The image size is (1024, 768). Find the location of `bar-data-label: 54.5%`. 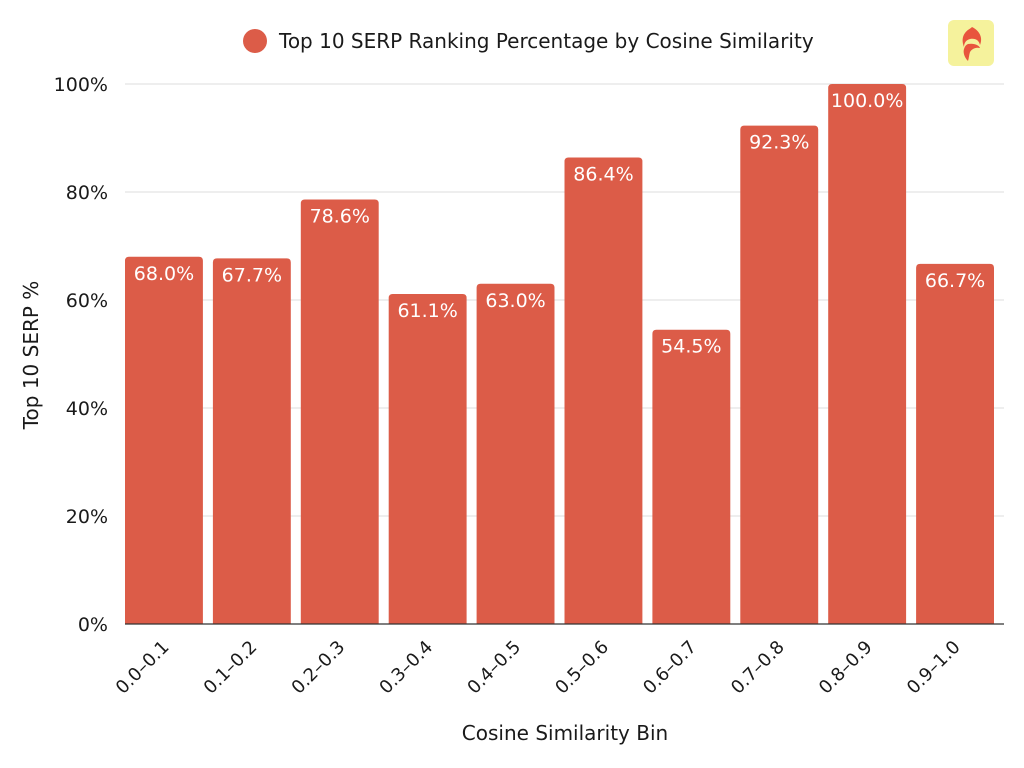

bar-data-label: 54.5% is located at coordinates (691, 347).